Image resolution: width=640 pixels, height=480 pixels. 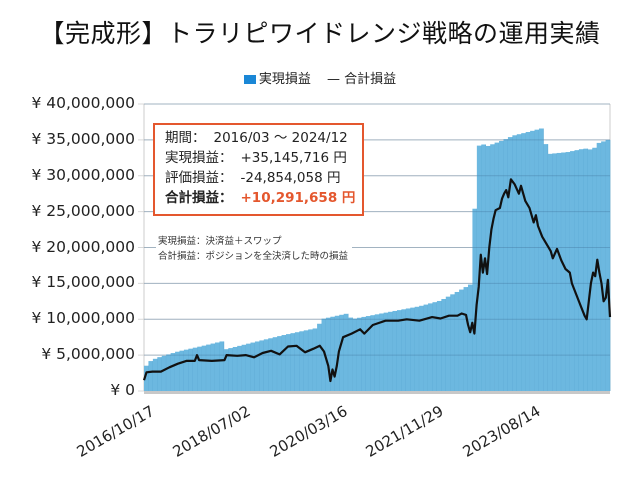 I want to click on total-row: 合計損益： +10,291,658 円, so click(x=263, y=198).